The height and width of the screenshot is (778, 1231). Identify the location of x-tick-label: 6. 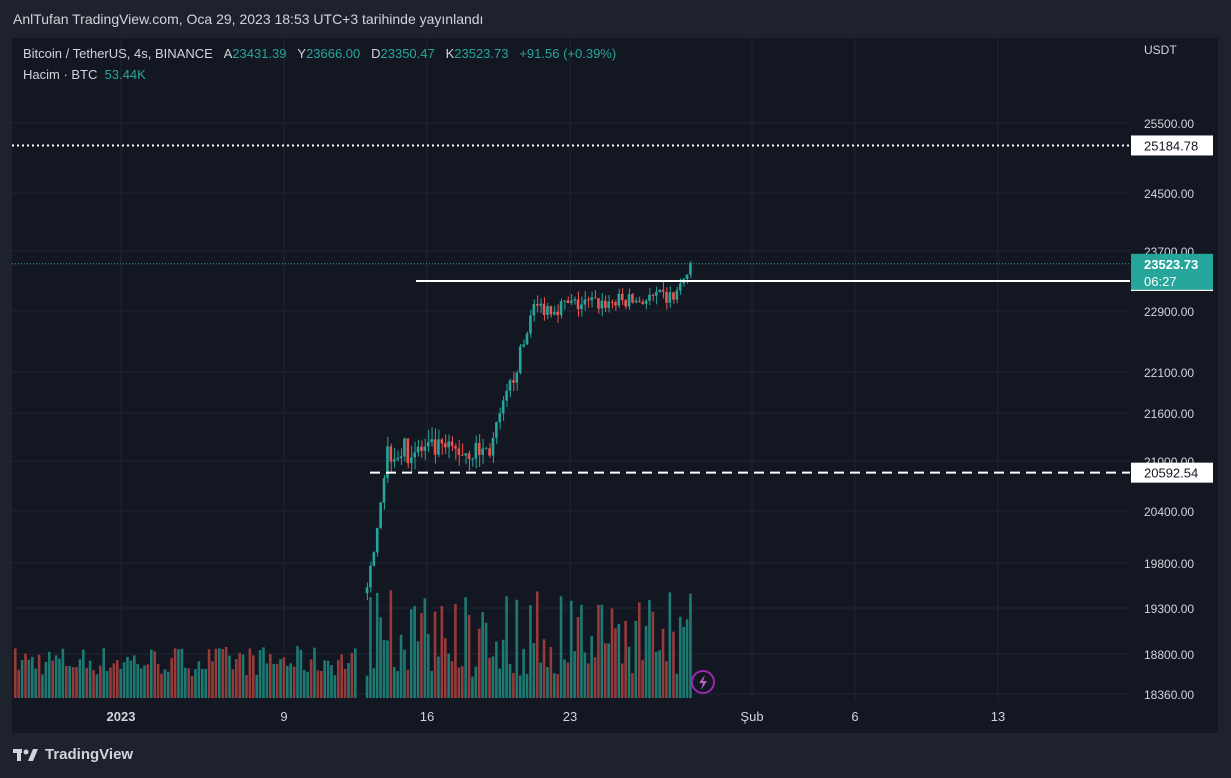
(854, 716).